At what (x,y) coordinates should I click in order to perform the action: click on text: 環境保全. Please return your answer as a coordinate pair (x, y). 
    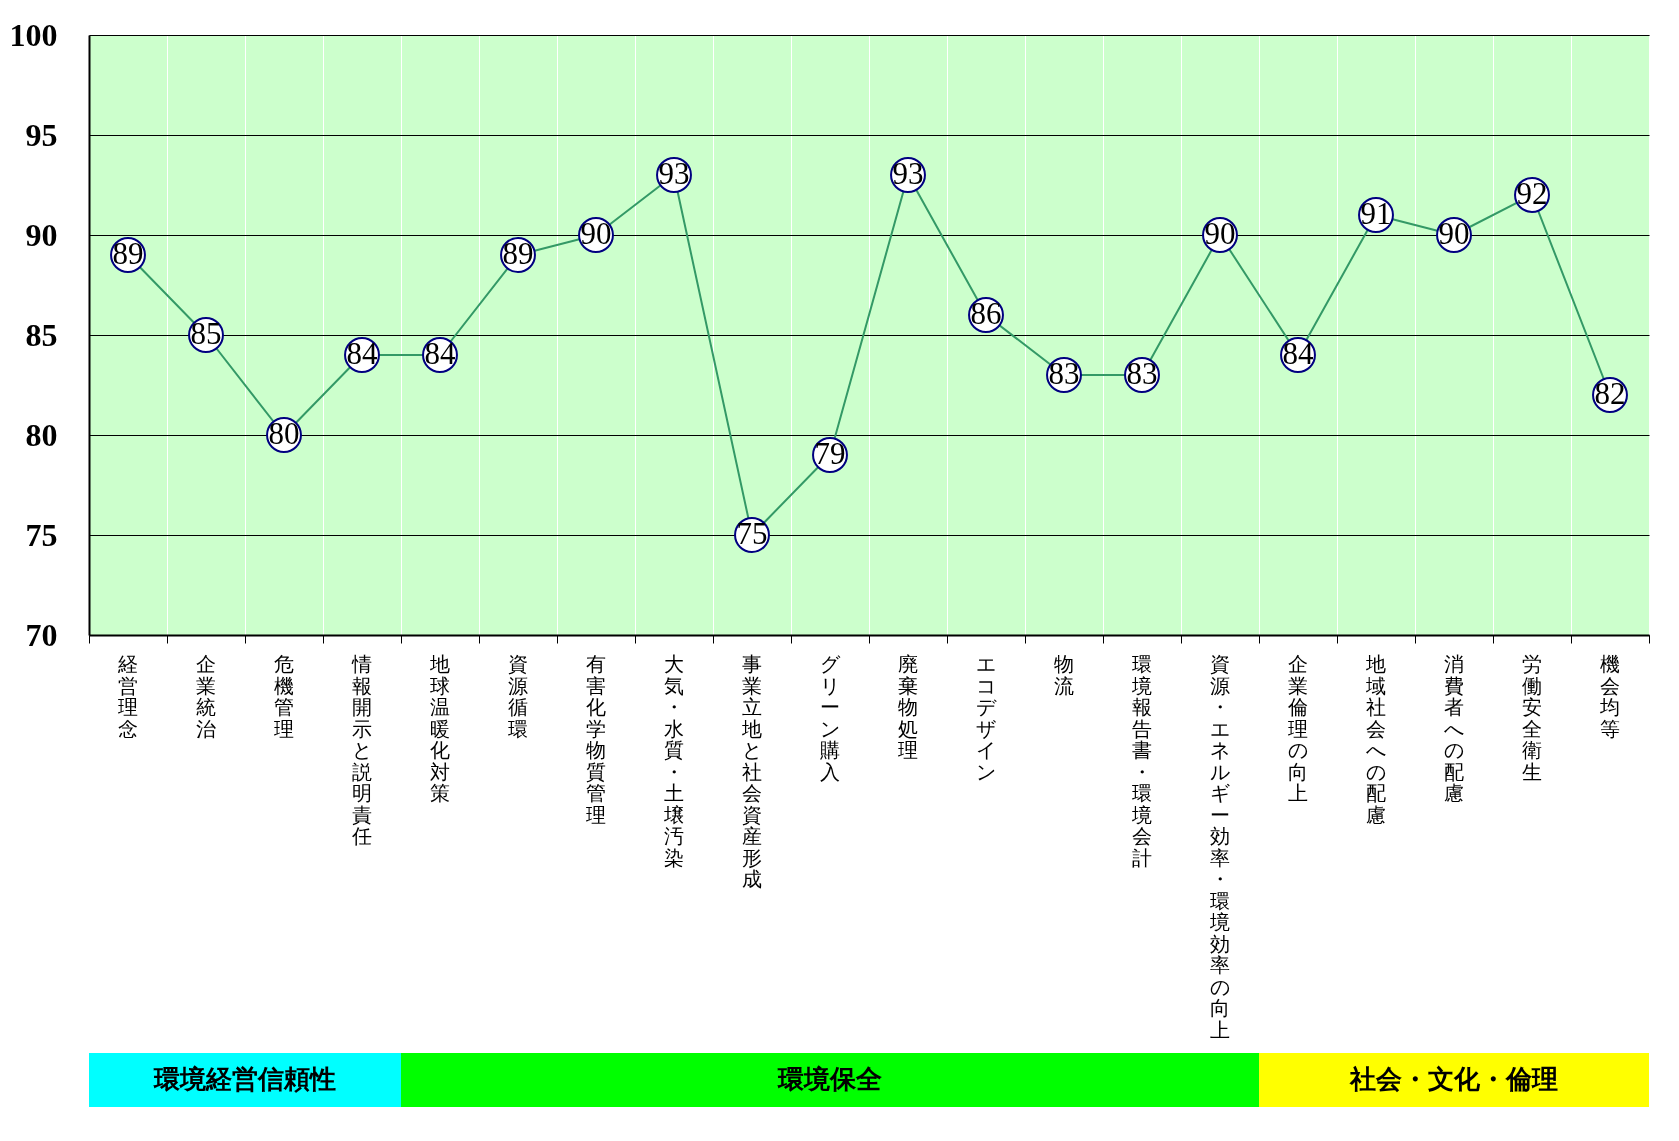
    Looking at the image, I should click on (830, 1079).